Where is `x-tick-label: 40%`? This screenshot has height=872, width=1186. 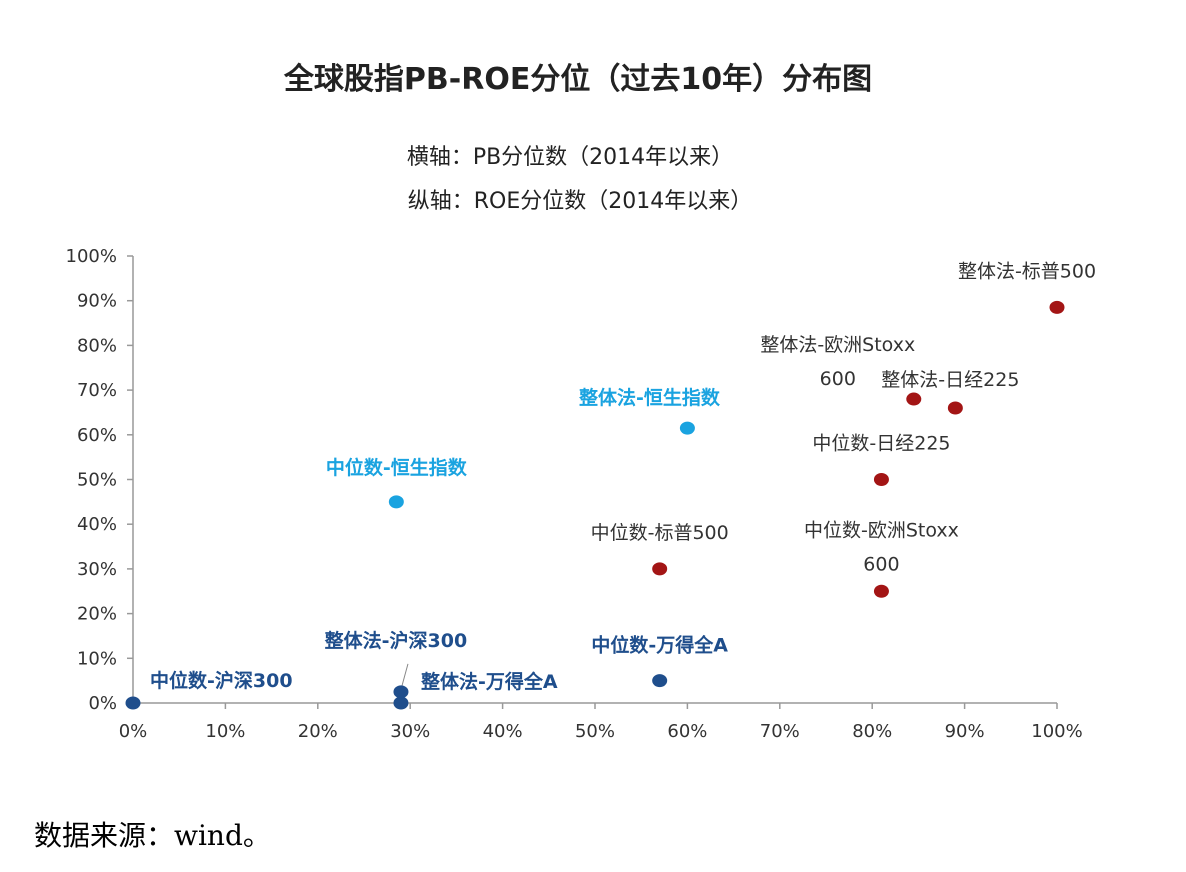
x-tick-label: 40% is located at coordinates (503, 731).